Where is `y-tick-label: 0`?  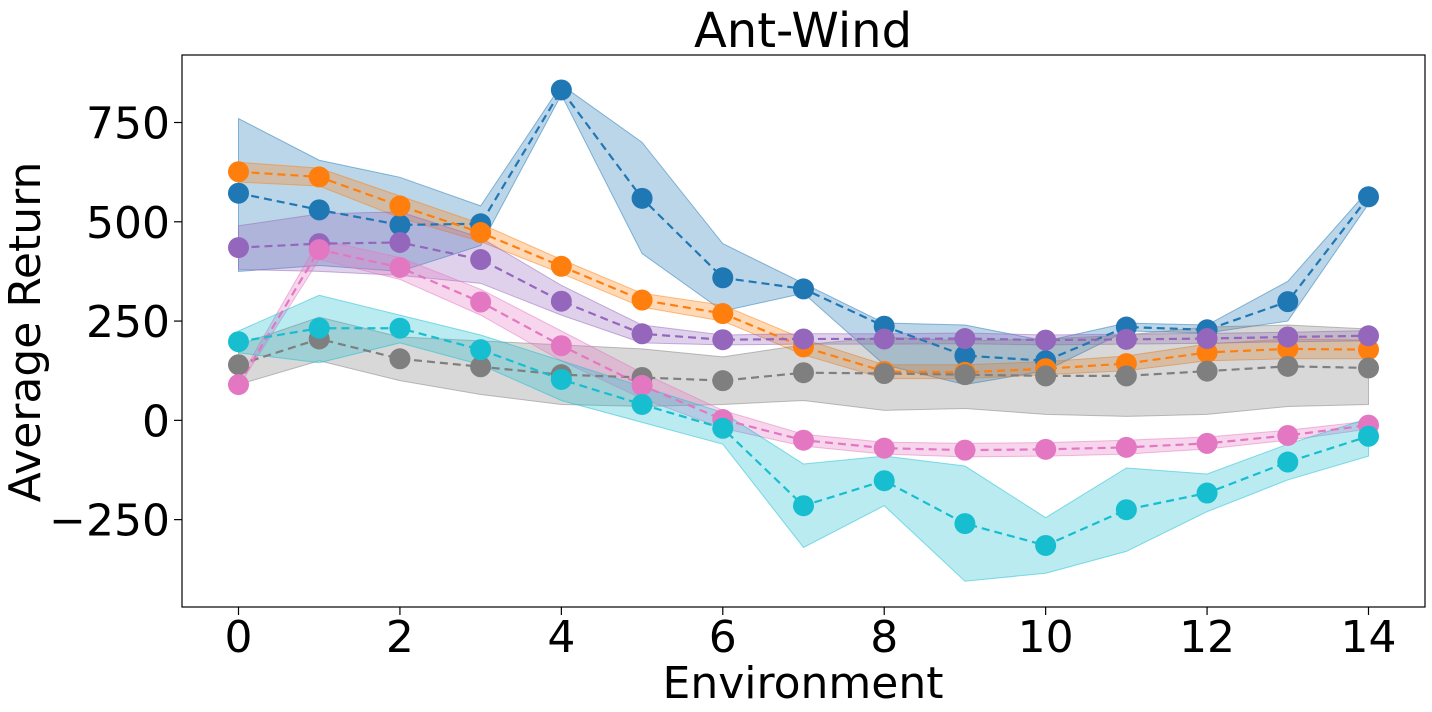 y-tick-label: 0 is located at coordinates (156, 421).